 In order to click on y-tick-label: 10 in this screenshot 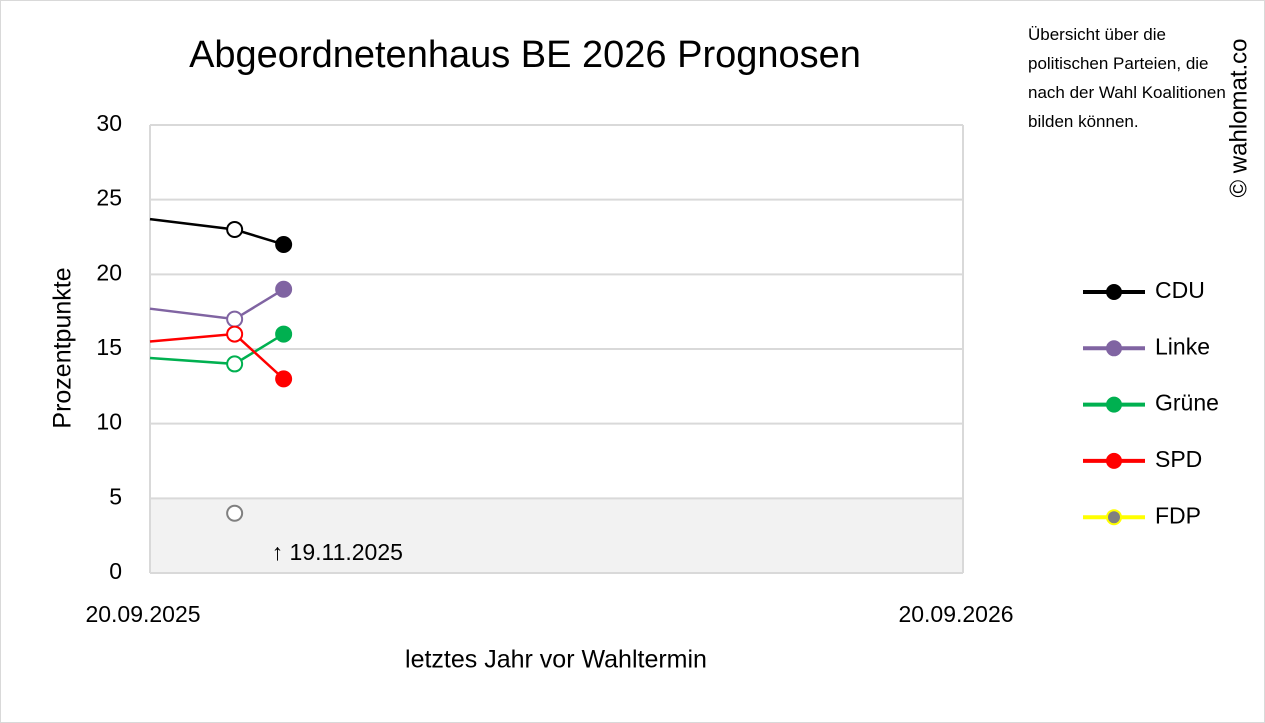, I will do `click(109, 422)`.